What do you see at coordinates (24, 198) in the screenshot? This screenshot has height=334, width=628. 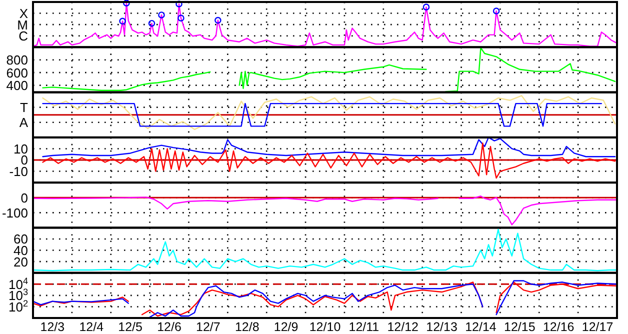 I see `y-tick-label: 0` at bounding box center [24, 198].